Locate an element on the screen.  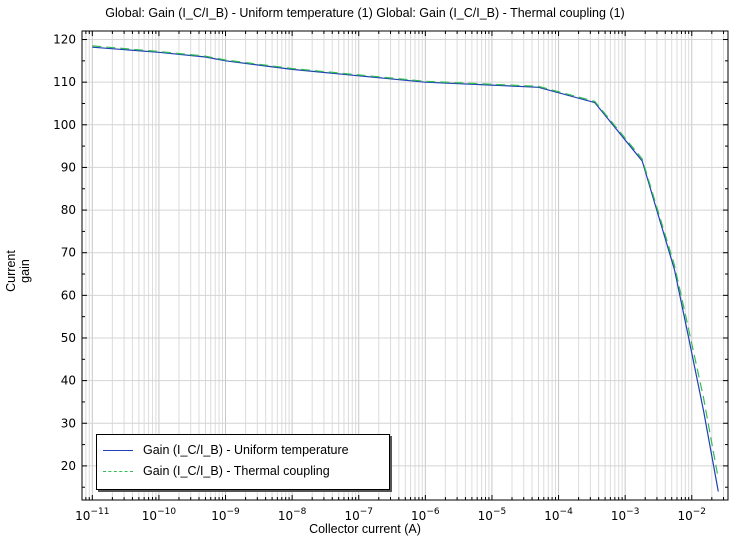
x-tick-label: 10⁻¹⁰ is located at coordinates (159, 515).